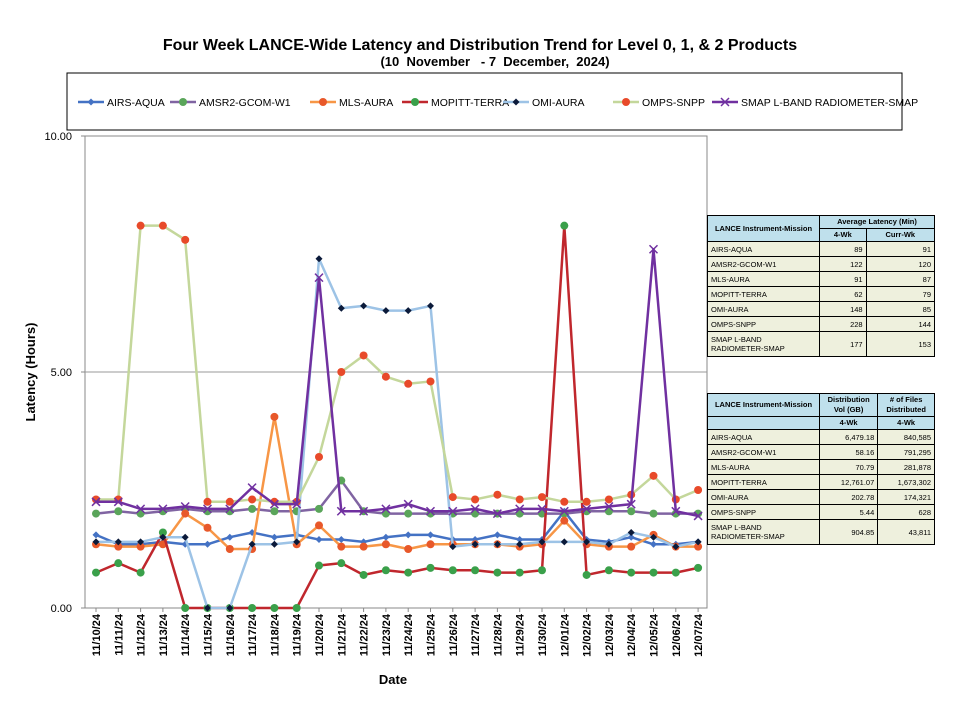 The width and height of the screenshot is (955, 708). Describe the element at coordinates (121, 103) in the screenshot. I see `legend-item: AIRS-AQUA` at that location.